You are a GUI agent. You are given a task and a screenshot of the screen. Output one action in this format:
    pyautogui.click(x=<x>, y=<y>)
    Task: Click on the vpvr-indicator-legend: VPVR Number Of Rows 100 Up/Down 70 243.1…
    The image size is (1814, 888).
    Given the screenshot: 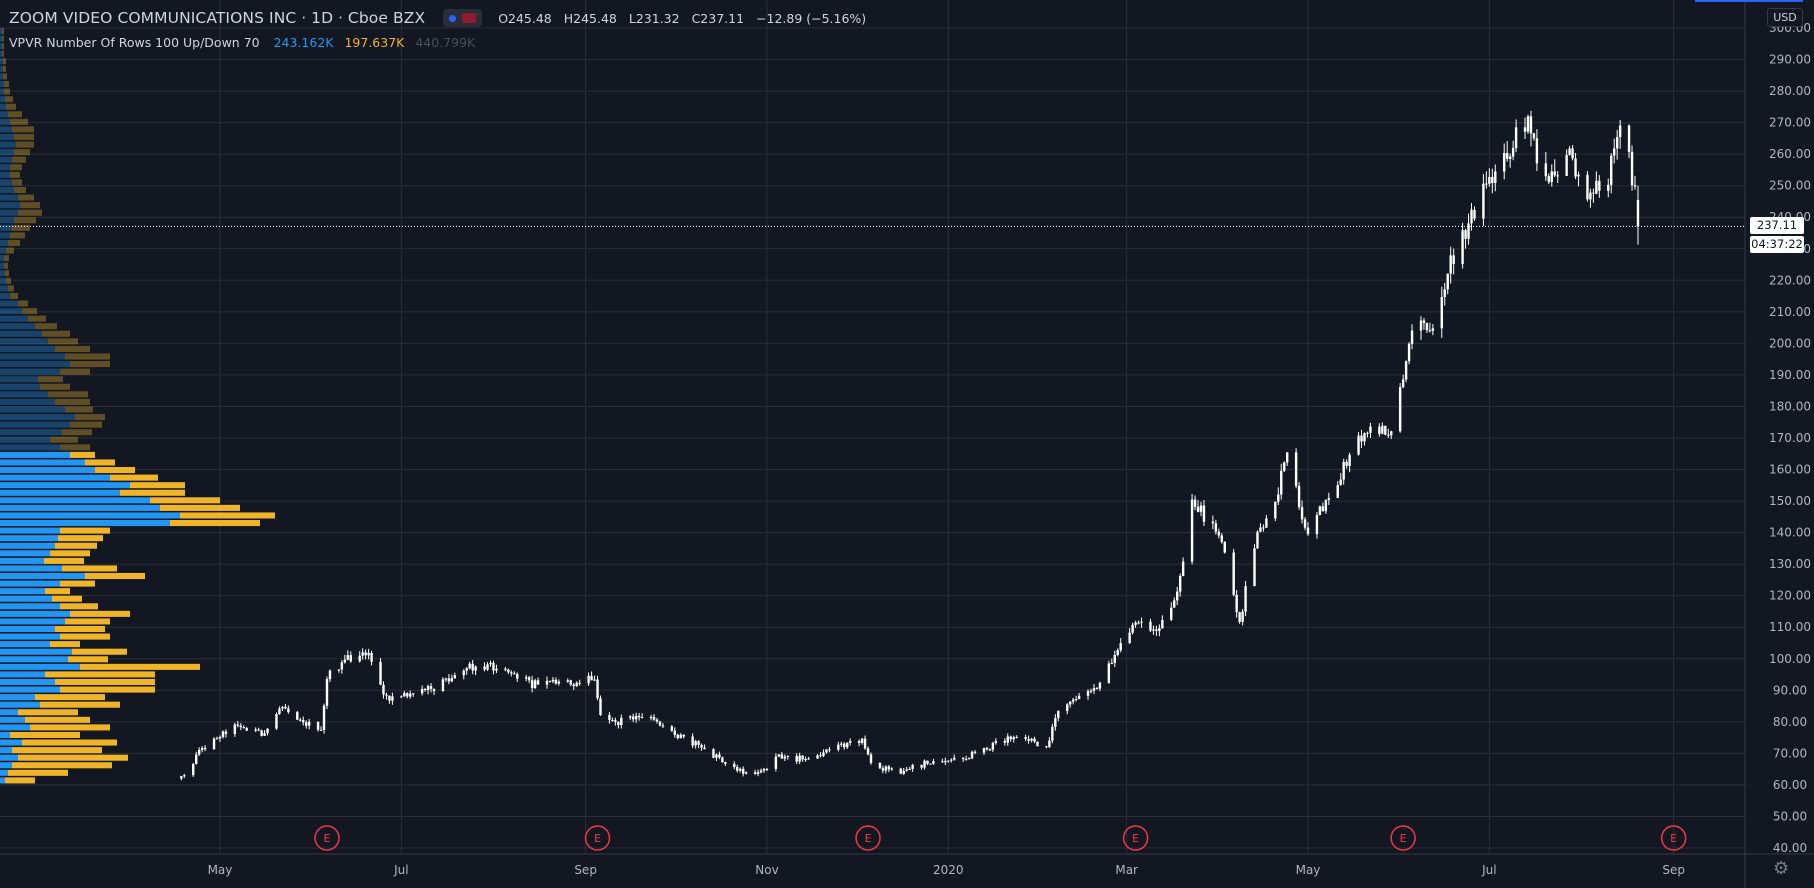 What is the action you would take?
    pyautogui.click(x=242, y=42)
    